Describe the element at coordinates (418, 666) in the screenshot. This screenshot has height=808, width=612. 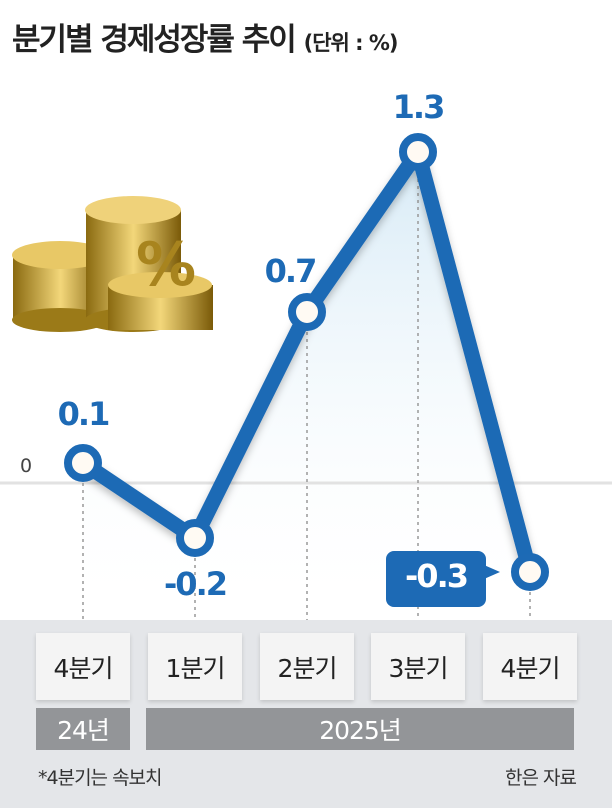
I see `category-label-3: 3분기` at that location.